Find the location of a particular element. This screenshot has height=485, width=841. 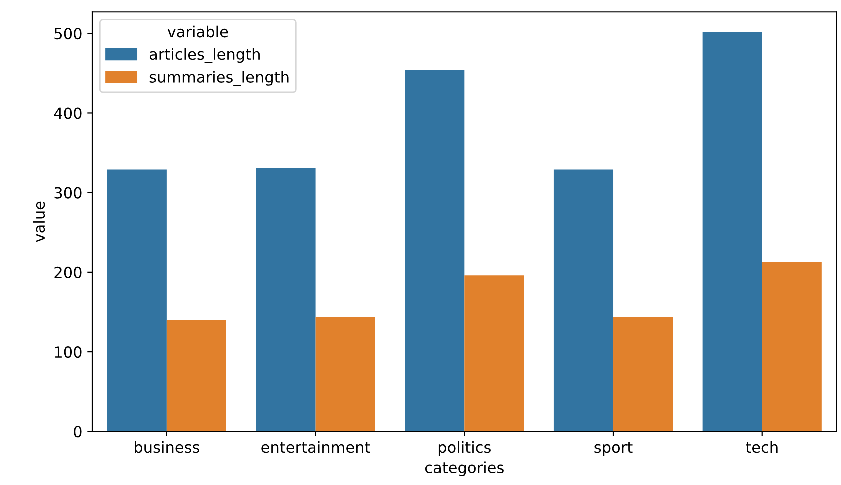

y-axis-title: value is located at coordinates (39, 222).